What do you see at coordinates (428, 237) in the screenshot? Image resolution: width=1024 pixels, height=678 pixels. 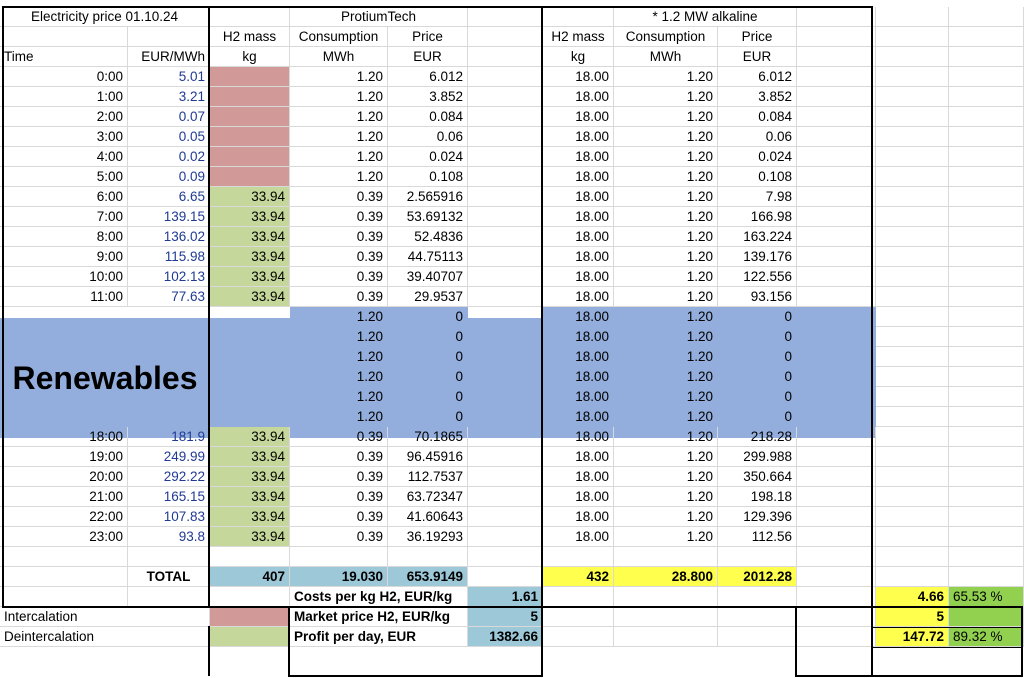 I see `protium-price-cell: 52.4836` at bounding box center [428, 237].